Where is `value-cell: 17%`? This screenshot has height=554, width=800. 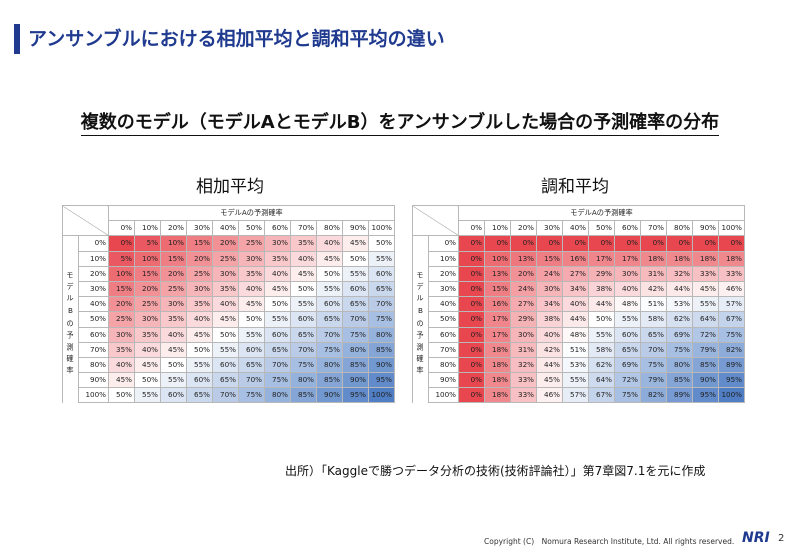 value-cell: 17% is located at coordinates (497, 334).